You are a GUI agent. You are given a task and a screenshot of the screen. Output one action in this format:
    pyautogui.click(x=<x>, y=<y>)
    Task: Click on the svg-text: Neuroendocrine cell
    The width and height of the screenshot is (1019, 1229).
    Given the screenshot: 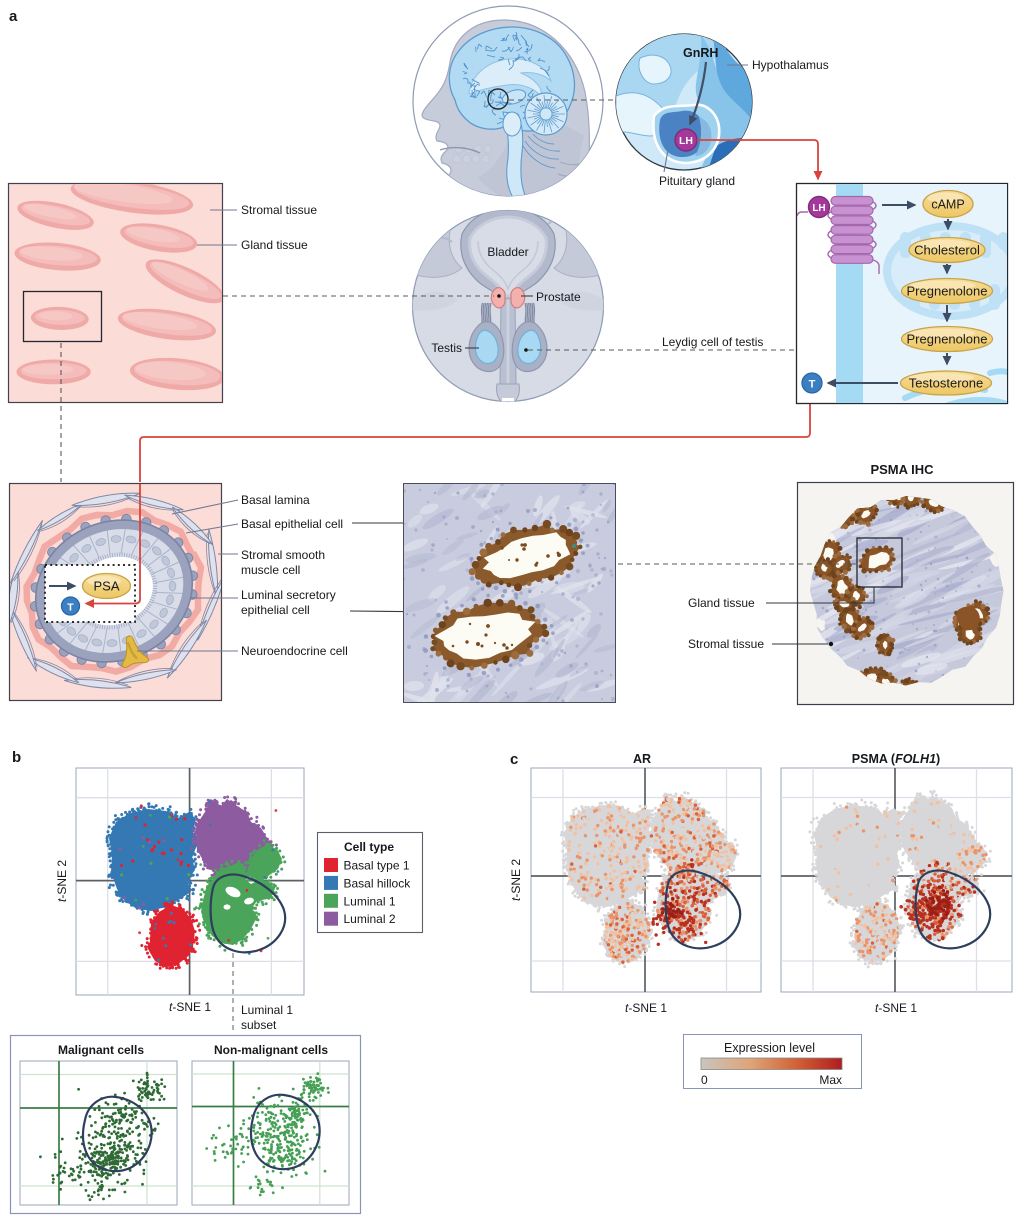 What is the action you would take?
    pyautogui.click(x=294, y=651)
    